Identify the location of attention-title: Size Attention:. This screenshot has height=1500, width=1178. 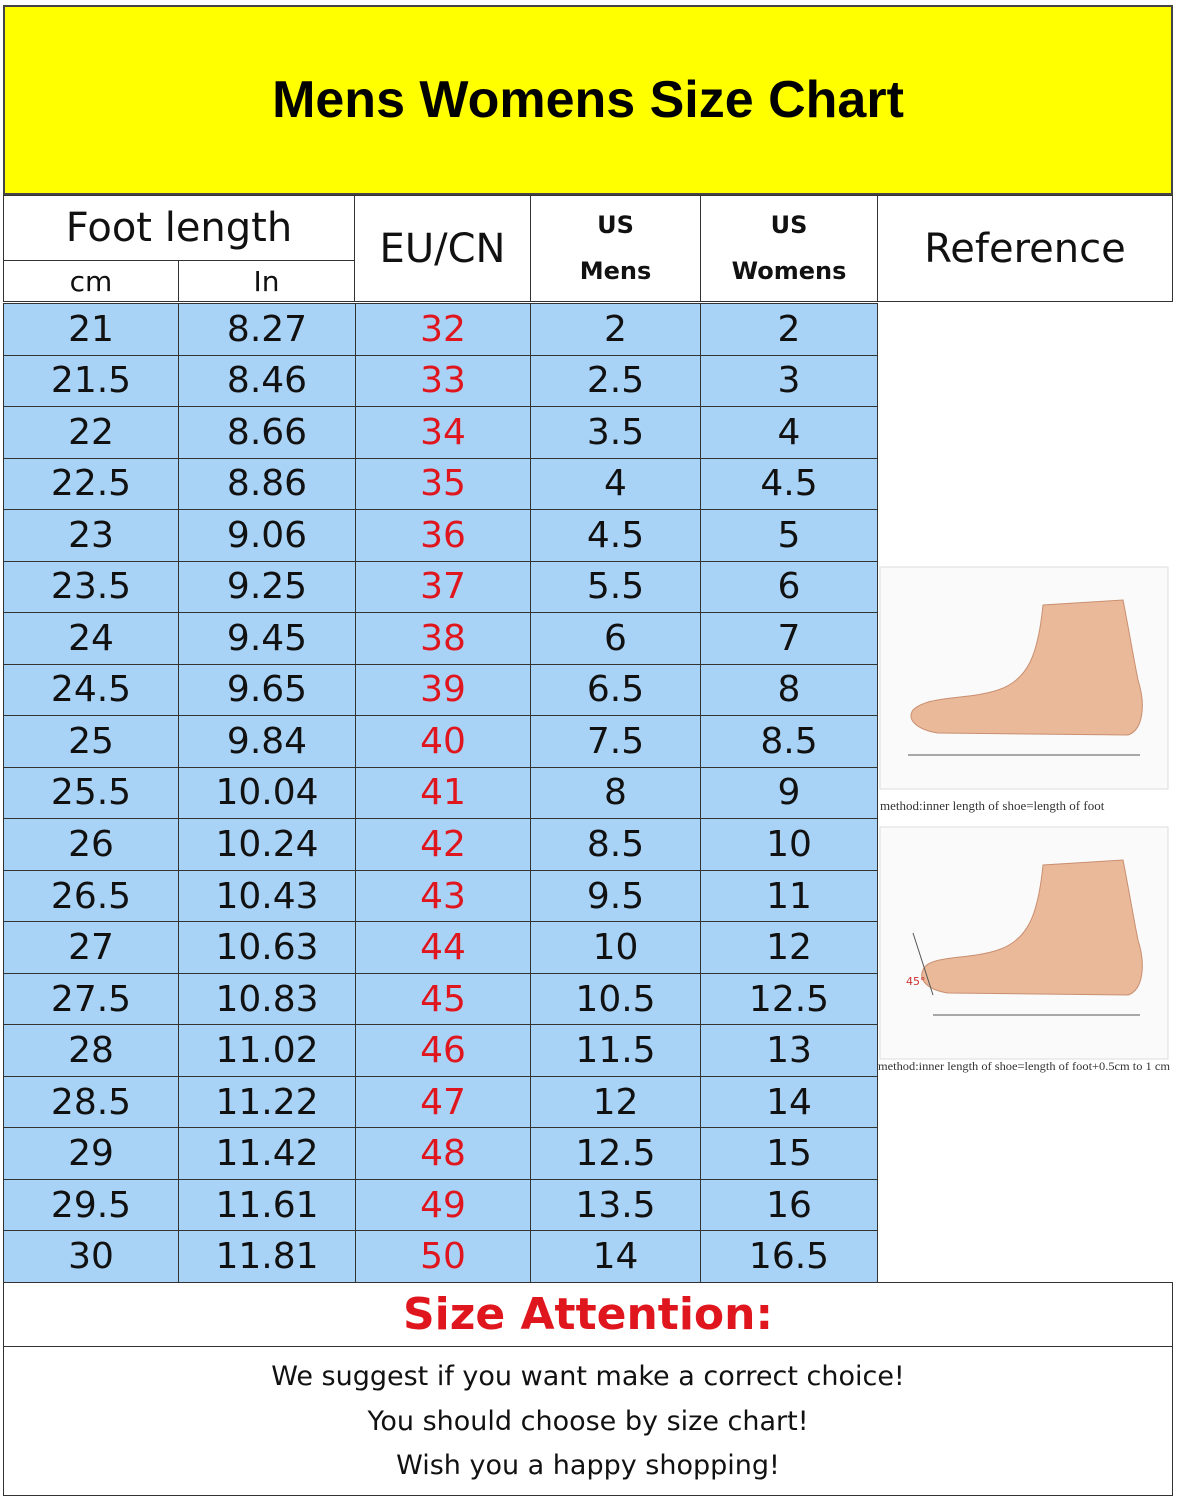
(588, 1314).